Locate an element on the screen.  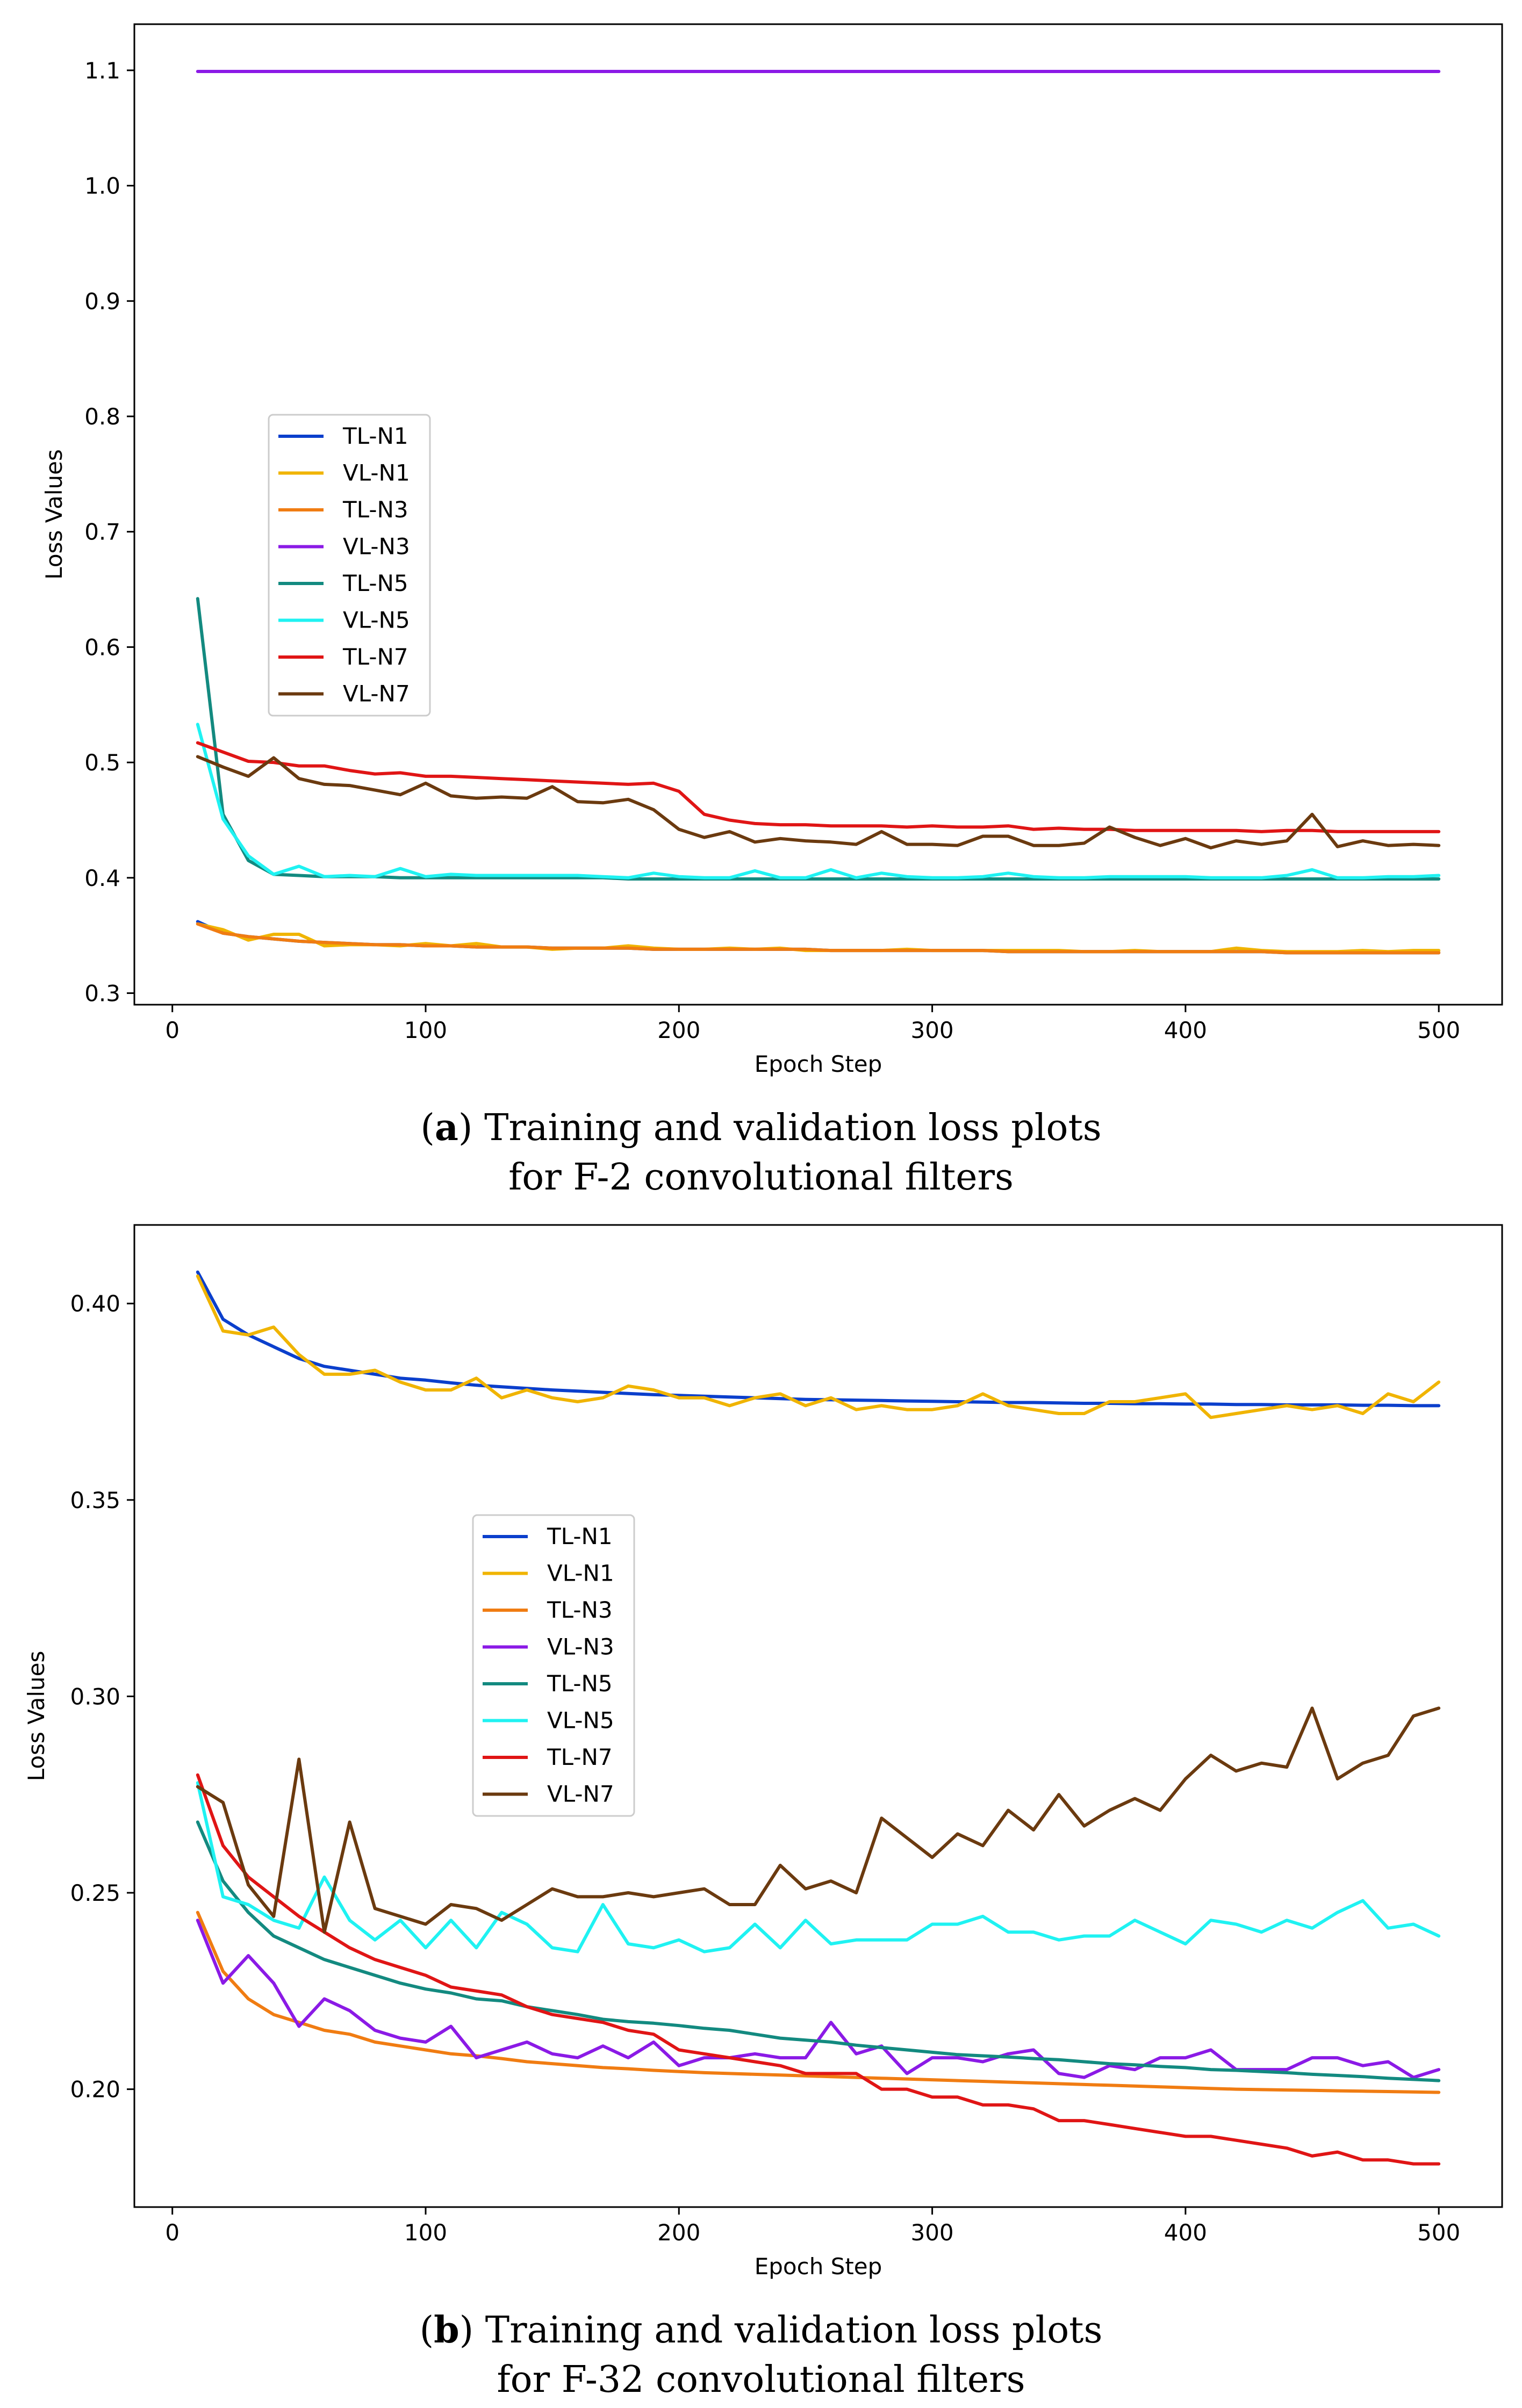
caption-b-line1: (b) Training and validation loss plots is located at coordinates (761, 2330).